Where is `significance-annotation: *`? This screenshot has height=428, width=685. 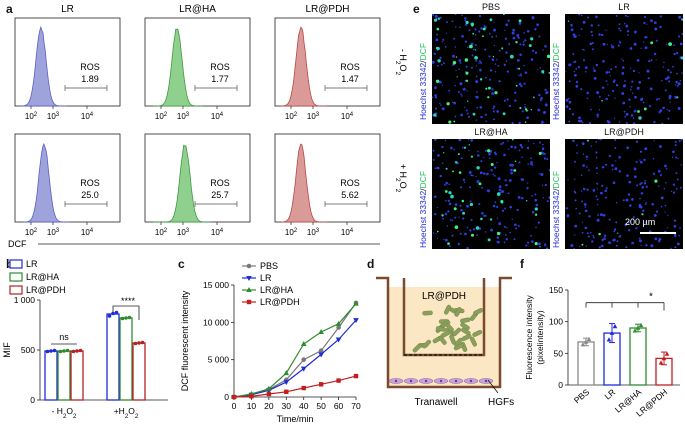
significance-annotation: * is located at coordinates (651, 297).